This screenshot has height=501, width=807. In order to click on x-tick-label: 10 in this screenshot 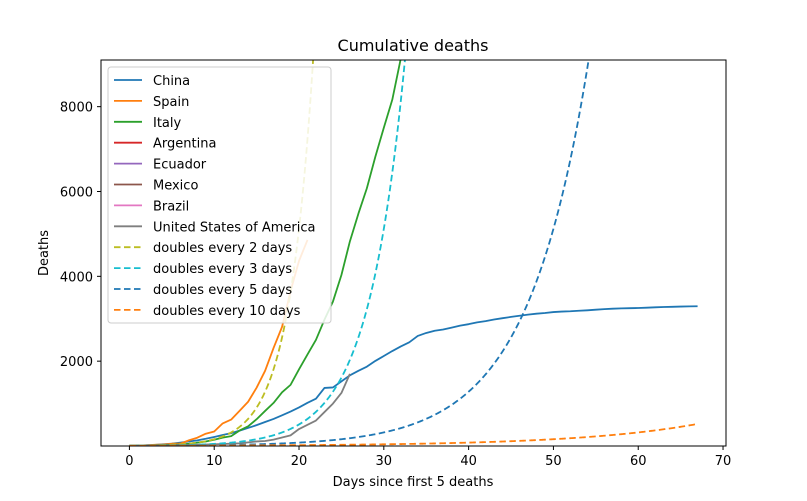, I will do `click(214, 461)`.